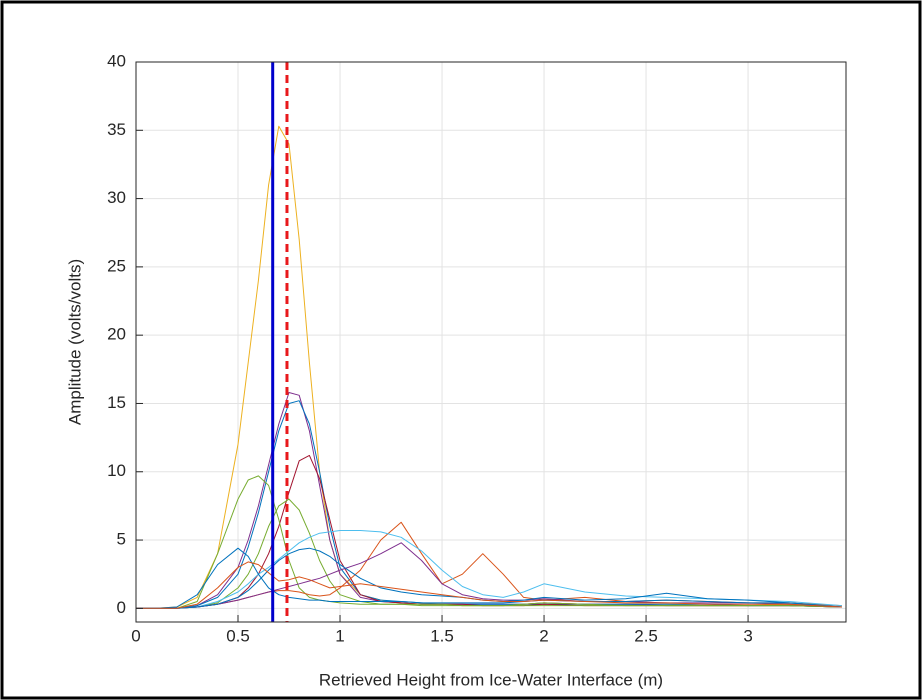 This screenshot has width=922, height=700. Describe the element at coordinates (339, 635) in the screenshot. I see `x-tick-label: 1` at that location.